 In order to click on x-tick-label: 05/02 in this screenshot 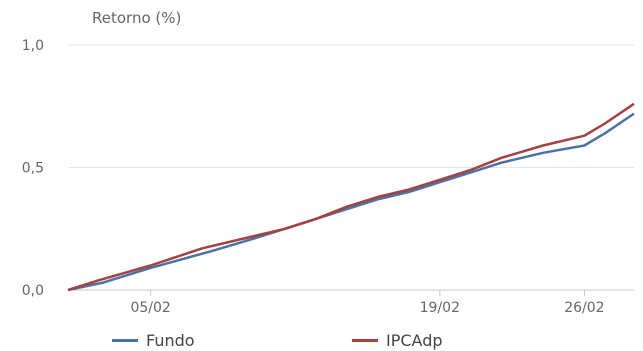, I will do `click(150, 308)`.